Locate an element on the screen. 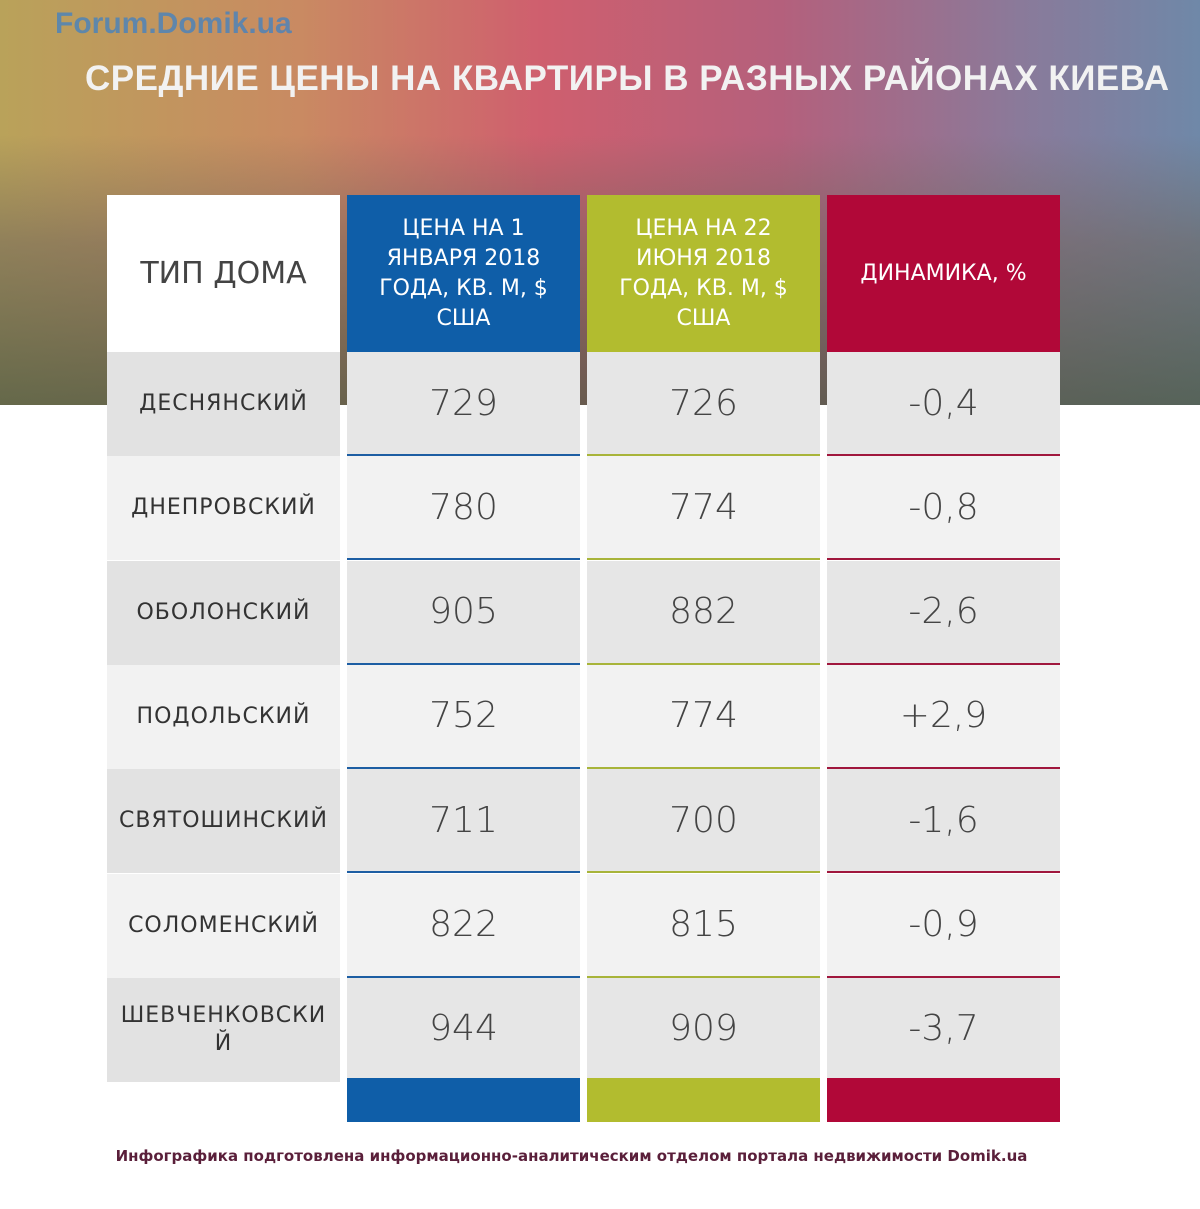 The image size is (1200, 1209). table-cell-jun: 726 is located at coordinates (703, 404).